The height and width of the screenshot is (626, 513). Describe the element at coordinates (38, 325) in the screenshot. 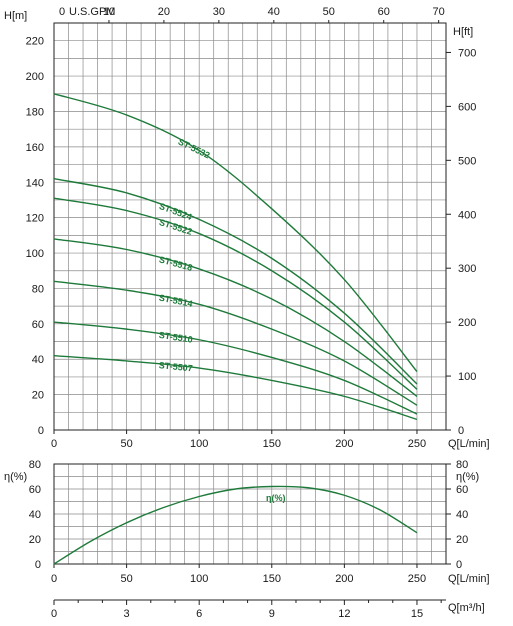

I see `head-m-tick-label: 60` at that location.